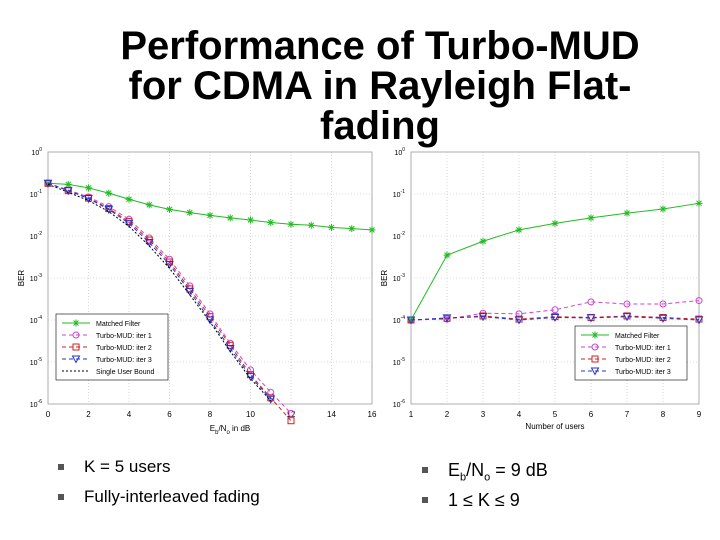 The width and height of the screenshot is (720, 540). What do you see at coordinates (555, 414) in the screenshot?
I see `right-xtick-label: 5` at bounding box center [555, 414].